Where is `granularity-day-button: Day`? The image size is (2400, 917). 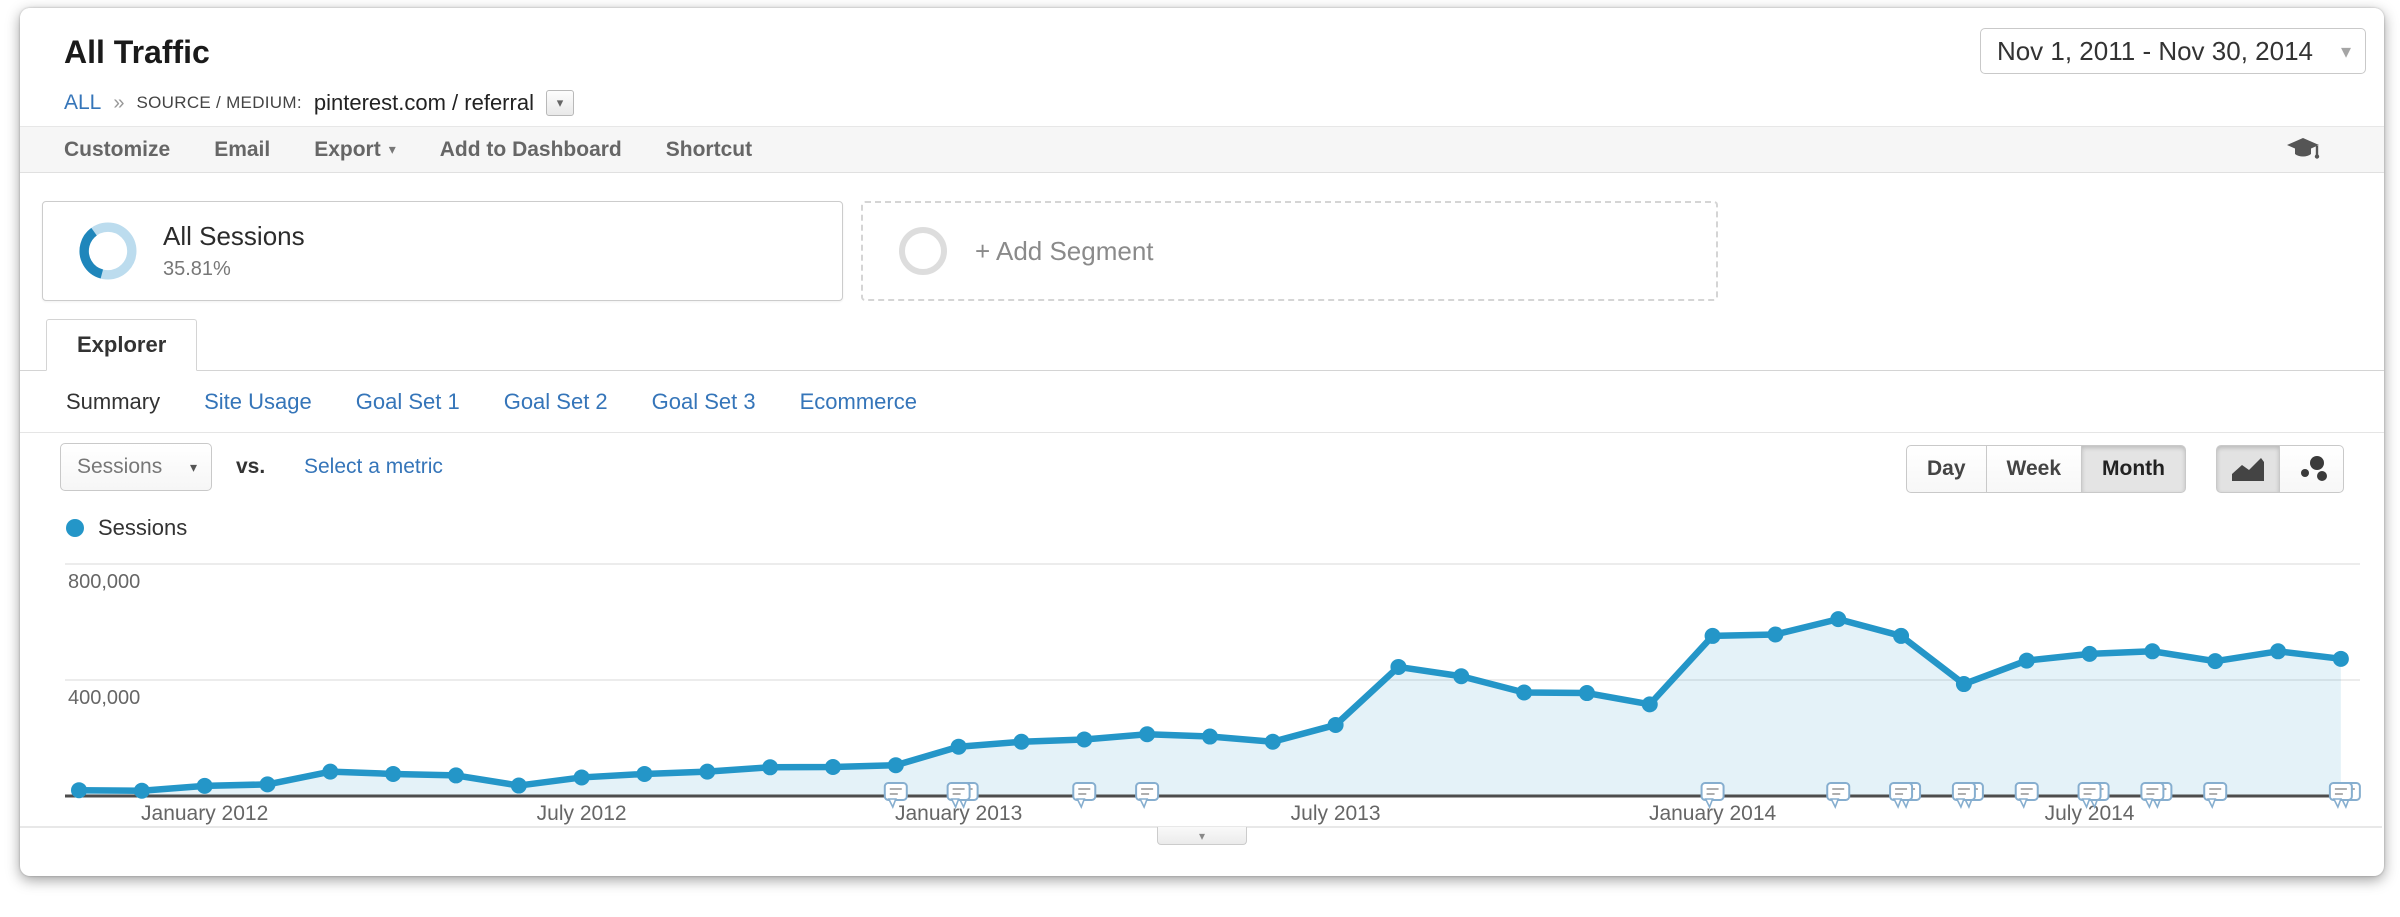
granularity-day-button: Day is located at coordinates (1946, 469).